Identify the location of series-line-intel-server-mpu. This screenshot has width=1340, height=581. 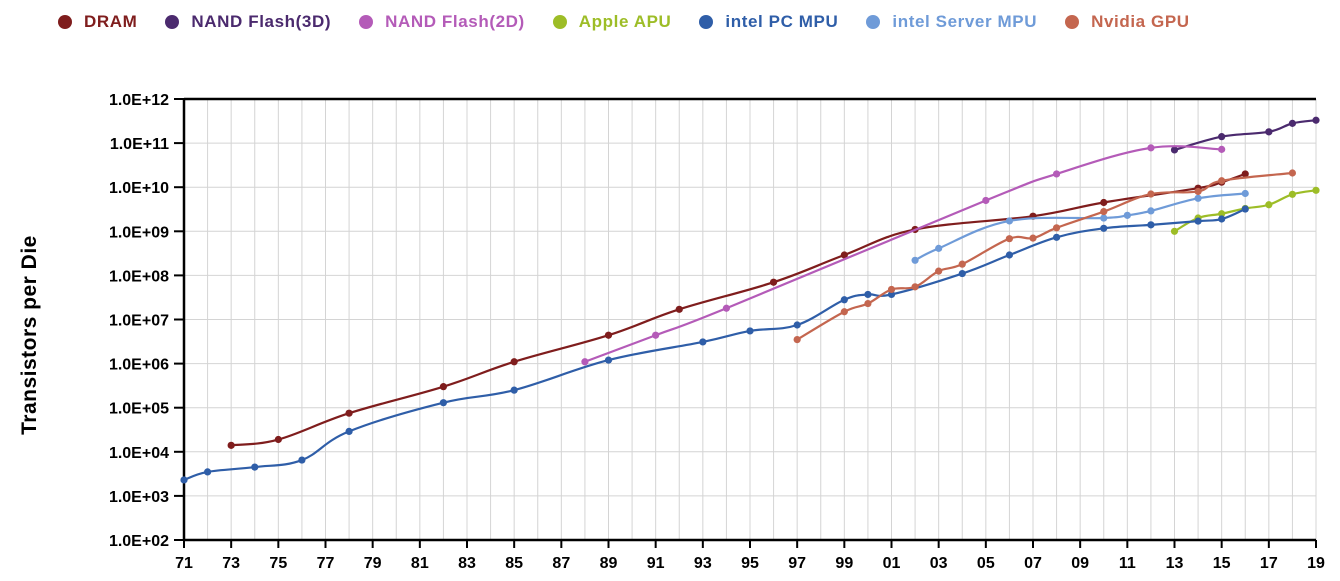
(1080, 227).